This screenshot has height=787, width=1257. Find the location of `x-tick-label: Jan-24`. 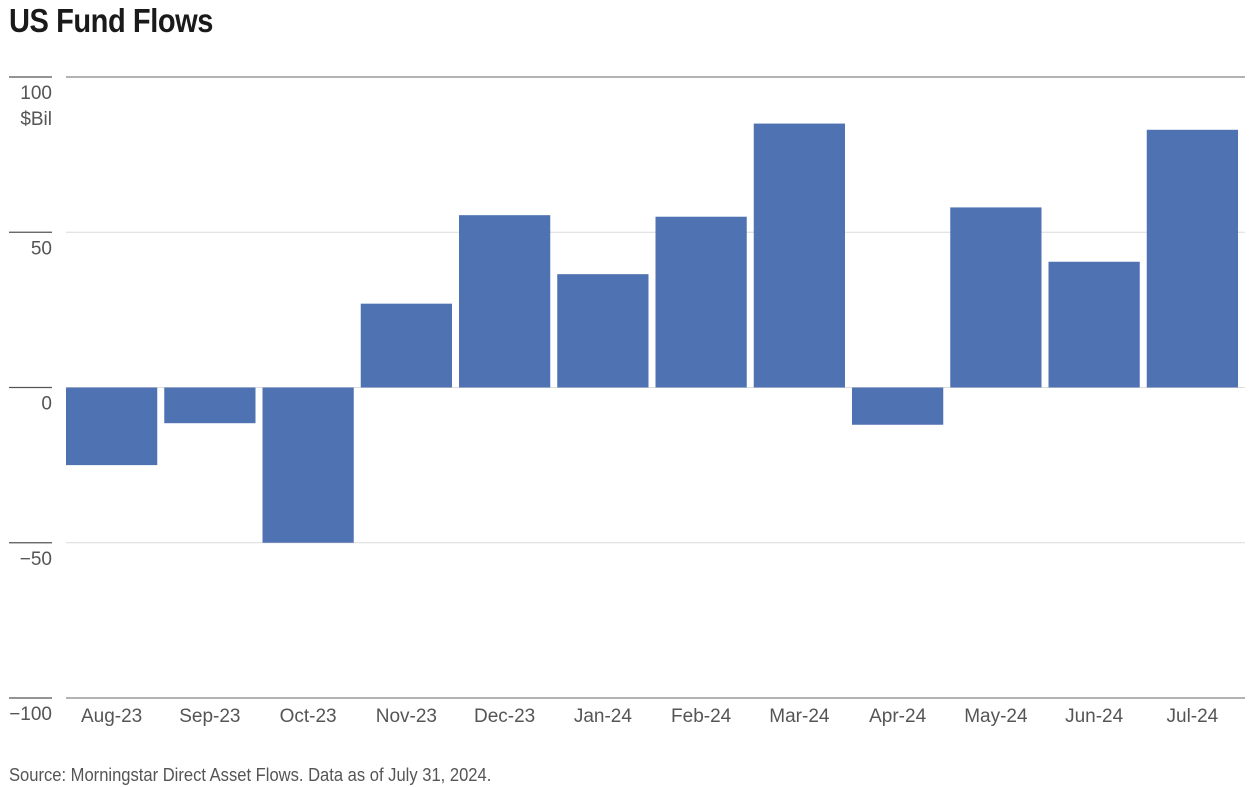

x-tick-label: Jan-24 is located at coordinates (603, 716).